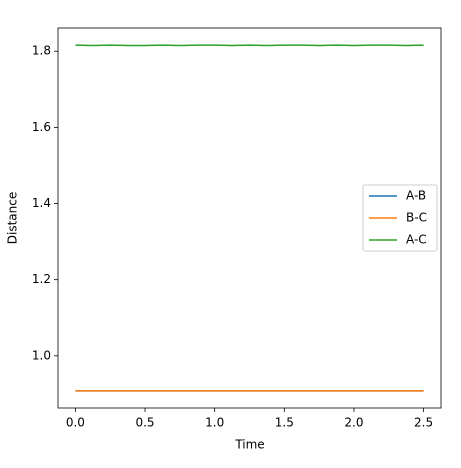 This screenshot has height=468, width=461. What do you see at coordinates (416, 218) in the screenshot?
I see `legend-label: B-C` at bounding box center [416, 218].